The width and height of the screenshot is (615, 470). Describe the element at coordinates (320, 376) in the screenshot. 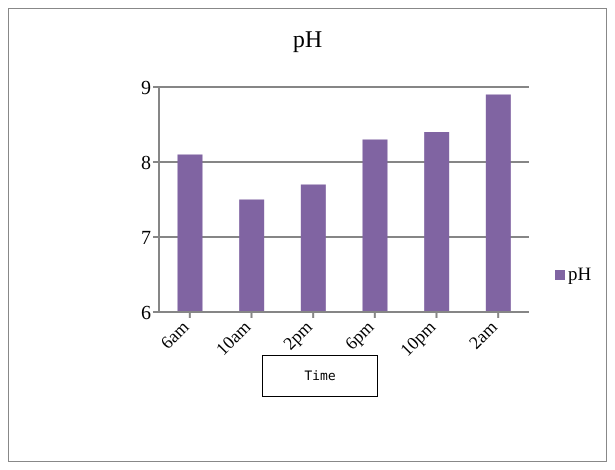

I see `x-axis-title: Time` at that location.